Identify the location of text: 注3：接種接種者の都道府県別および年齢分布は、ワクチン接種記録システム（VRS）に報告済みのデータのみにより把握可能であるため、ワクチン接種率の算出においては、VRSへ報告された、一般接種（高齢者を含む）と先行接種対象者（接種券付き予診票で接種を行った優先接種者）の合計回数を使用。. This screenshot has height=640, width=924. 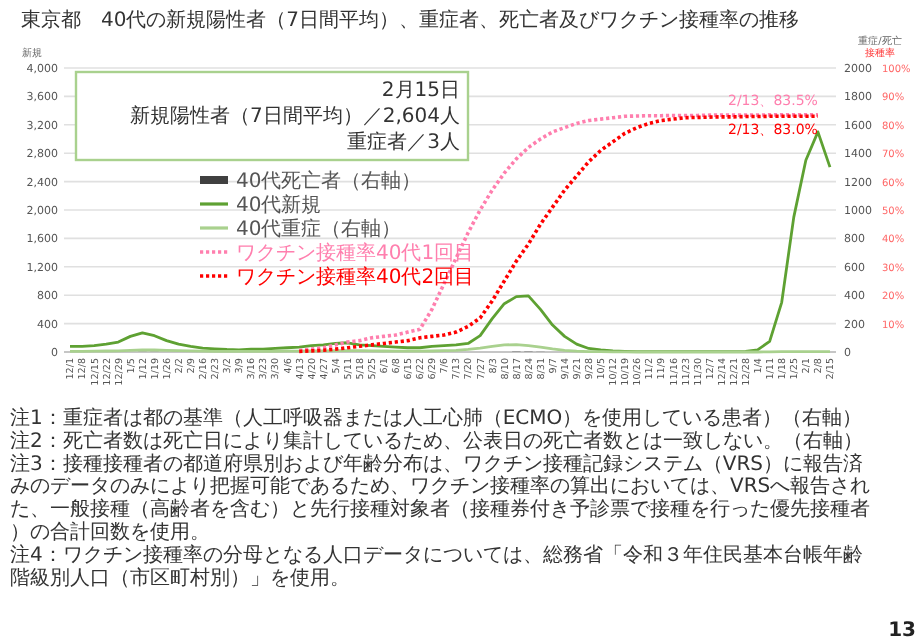
(440, 497).